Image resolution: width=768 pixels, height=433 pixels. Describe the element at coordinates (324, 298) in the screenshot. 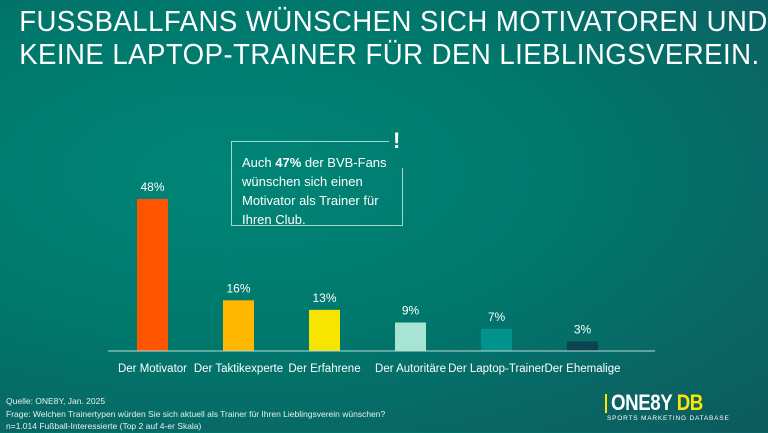

I see `data-label: 13%` at that location.